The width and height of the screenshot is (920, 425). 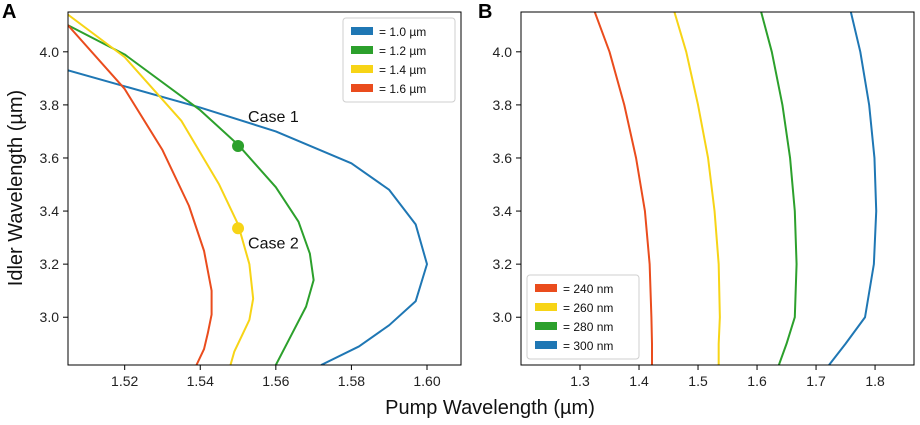 What do you see at coordinates (16, 188) in the screenshot?
I see `y-axis-title: Idler Wavelength (µm)` at bounding box center [16, 188].